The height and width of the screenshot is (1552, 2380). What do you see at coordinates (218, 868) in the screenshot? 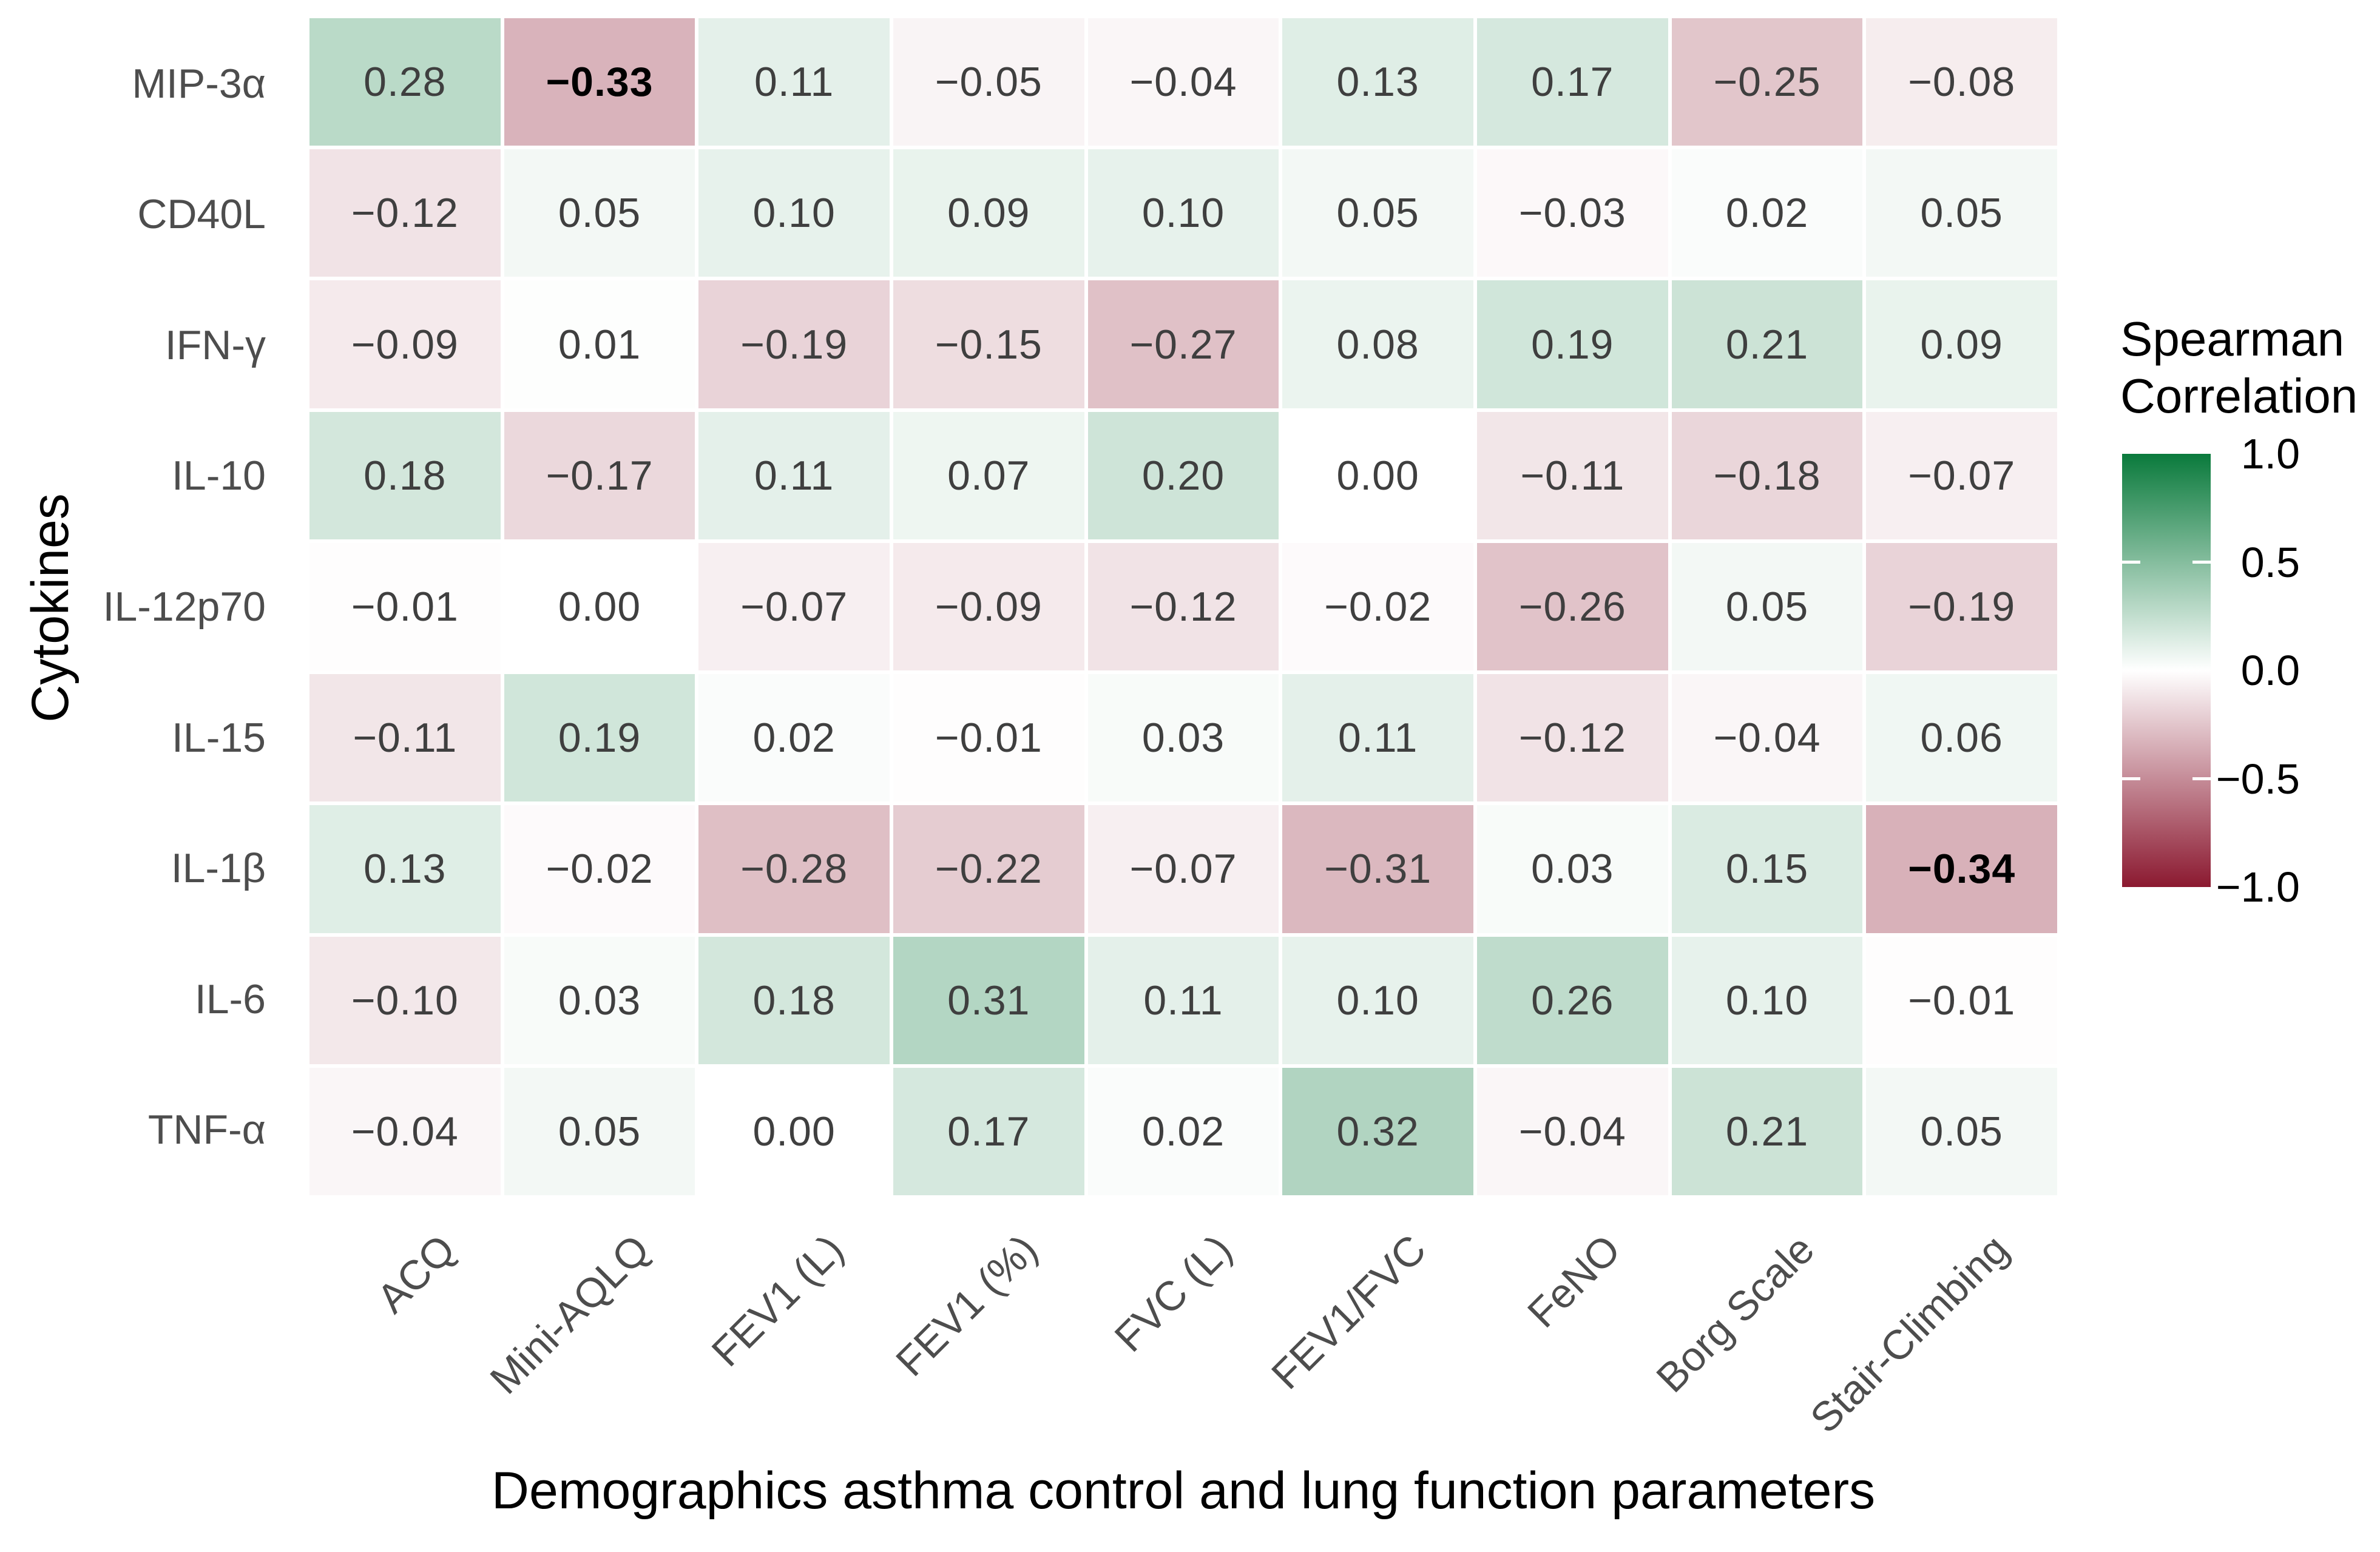
I see `y-tick-label: IL-1β` at bounding box center [218, 868].